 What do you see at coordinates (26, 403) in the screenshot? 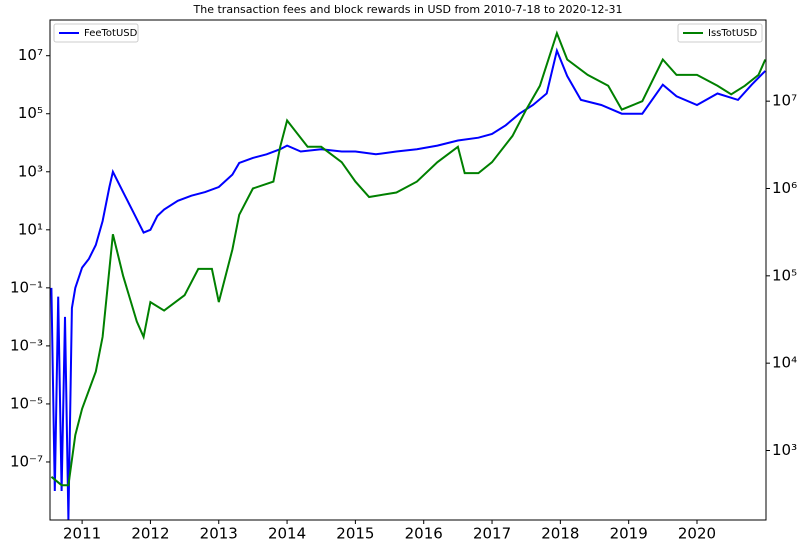
I see `y-tick-label: 10⁻⁵` at bounding box center [26, 403].